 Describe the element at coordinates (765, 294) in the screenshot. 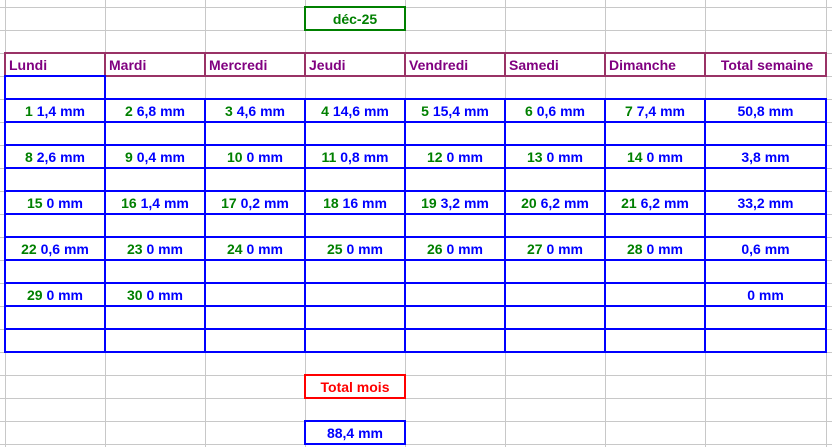

I see `week-total-cell: 0 mm` at that location.